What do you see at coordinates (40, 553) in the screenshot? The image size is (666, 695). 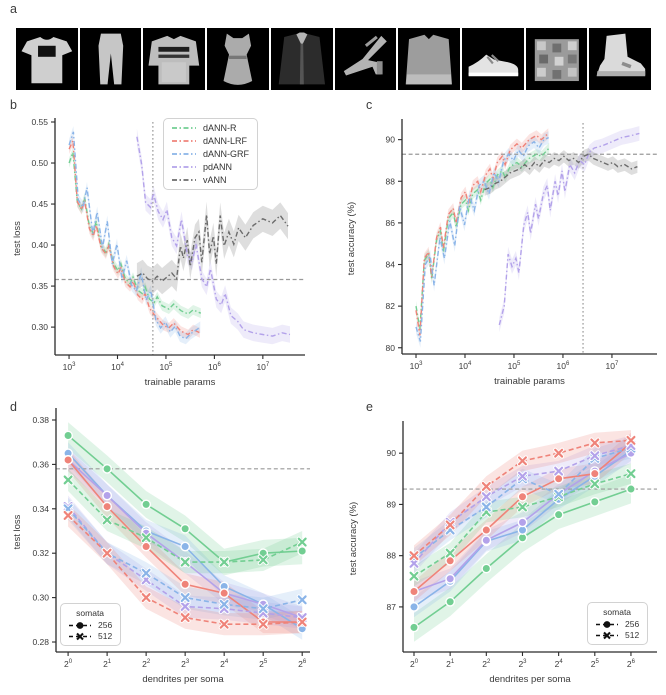 I see `svg-text: 0.32` at bounding box center [40, 553].